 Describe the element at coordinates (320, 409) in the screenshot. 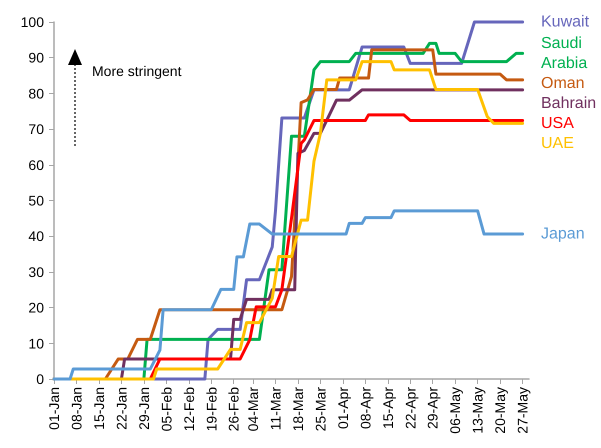

I see `x-tick-label: 25-Mar` at that location.